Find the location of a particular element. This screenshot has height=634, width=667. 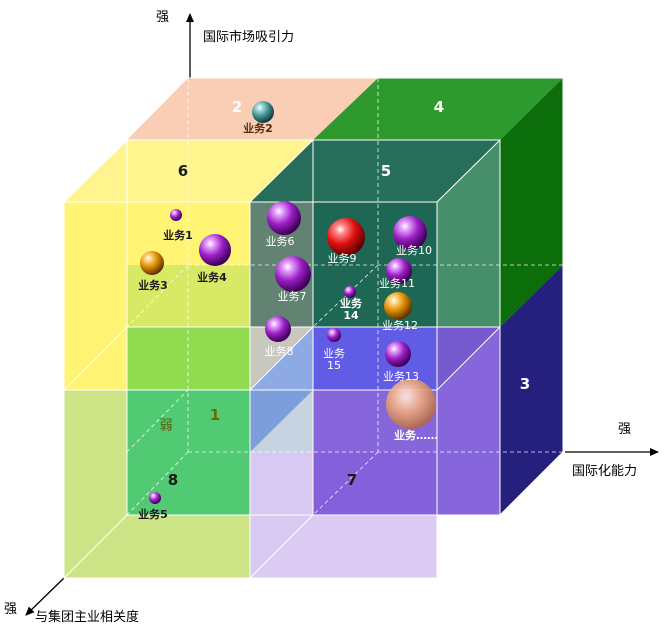

y-axis-strong-label: 强 is located at coordinates (163, 17).